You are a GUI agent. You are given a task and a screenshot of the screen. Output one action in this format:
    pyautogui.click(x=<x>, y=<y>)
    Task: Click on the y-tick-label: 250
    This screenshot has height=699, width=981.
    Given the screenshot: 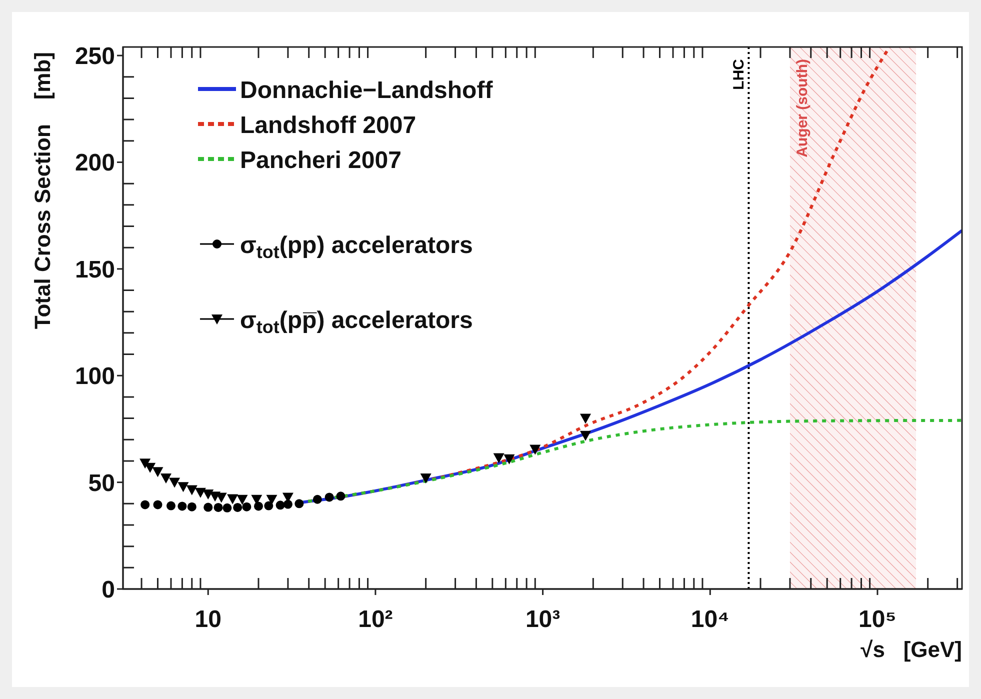 What is the action you would take?
    pyautogui.click(x=94, y=56)
    